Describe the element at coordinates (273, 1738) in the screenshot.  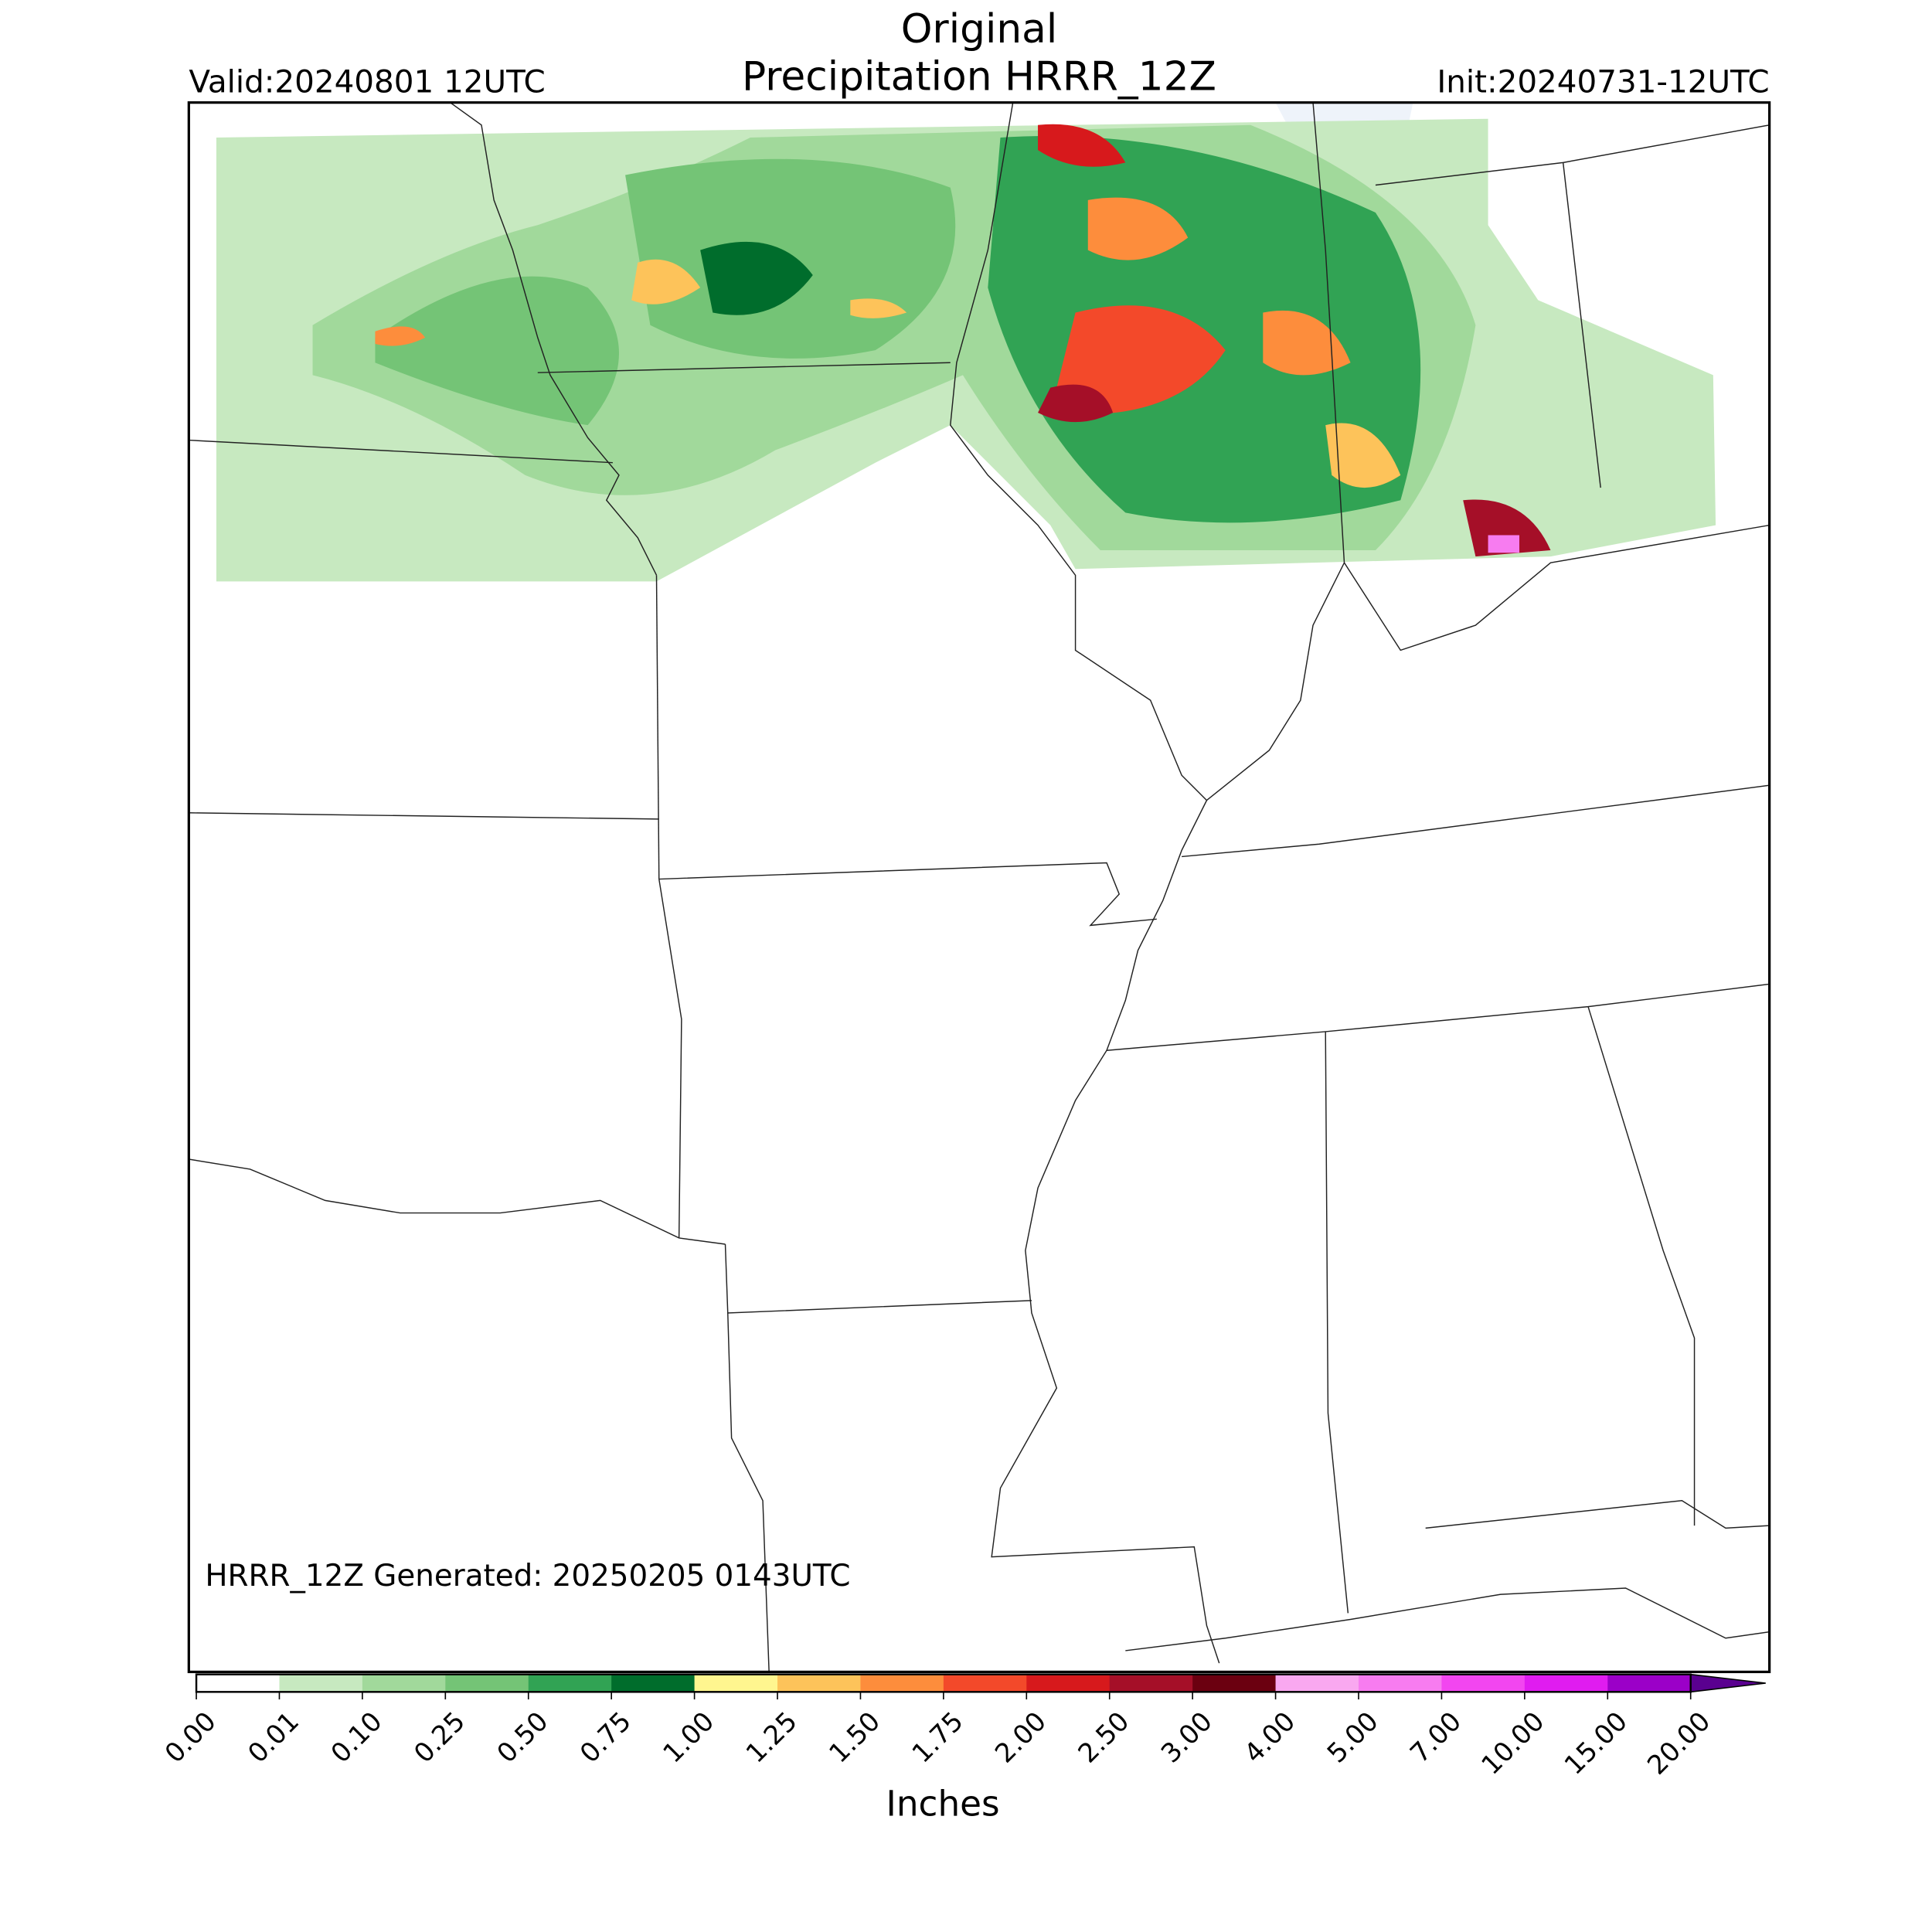
I see `colorbar-tick-label: 0.01` at that location.